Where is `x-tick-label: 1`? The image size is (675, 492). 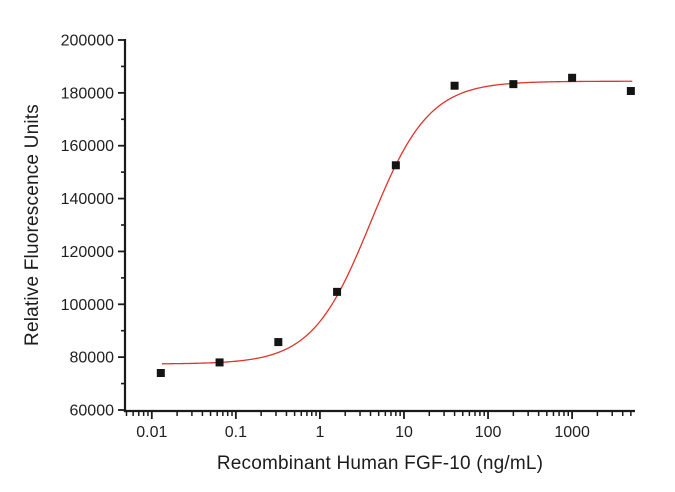 x-tick-label: 1 is located at coordinates (319, 432).